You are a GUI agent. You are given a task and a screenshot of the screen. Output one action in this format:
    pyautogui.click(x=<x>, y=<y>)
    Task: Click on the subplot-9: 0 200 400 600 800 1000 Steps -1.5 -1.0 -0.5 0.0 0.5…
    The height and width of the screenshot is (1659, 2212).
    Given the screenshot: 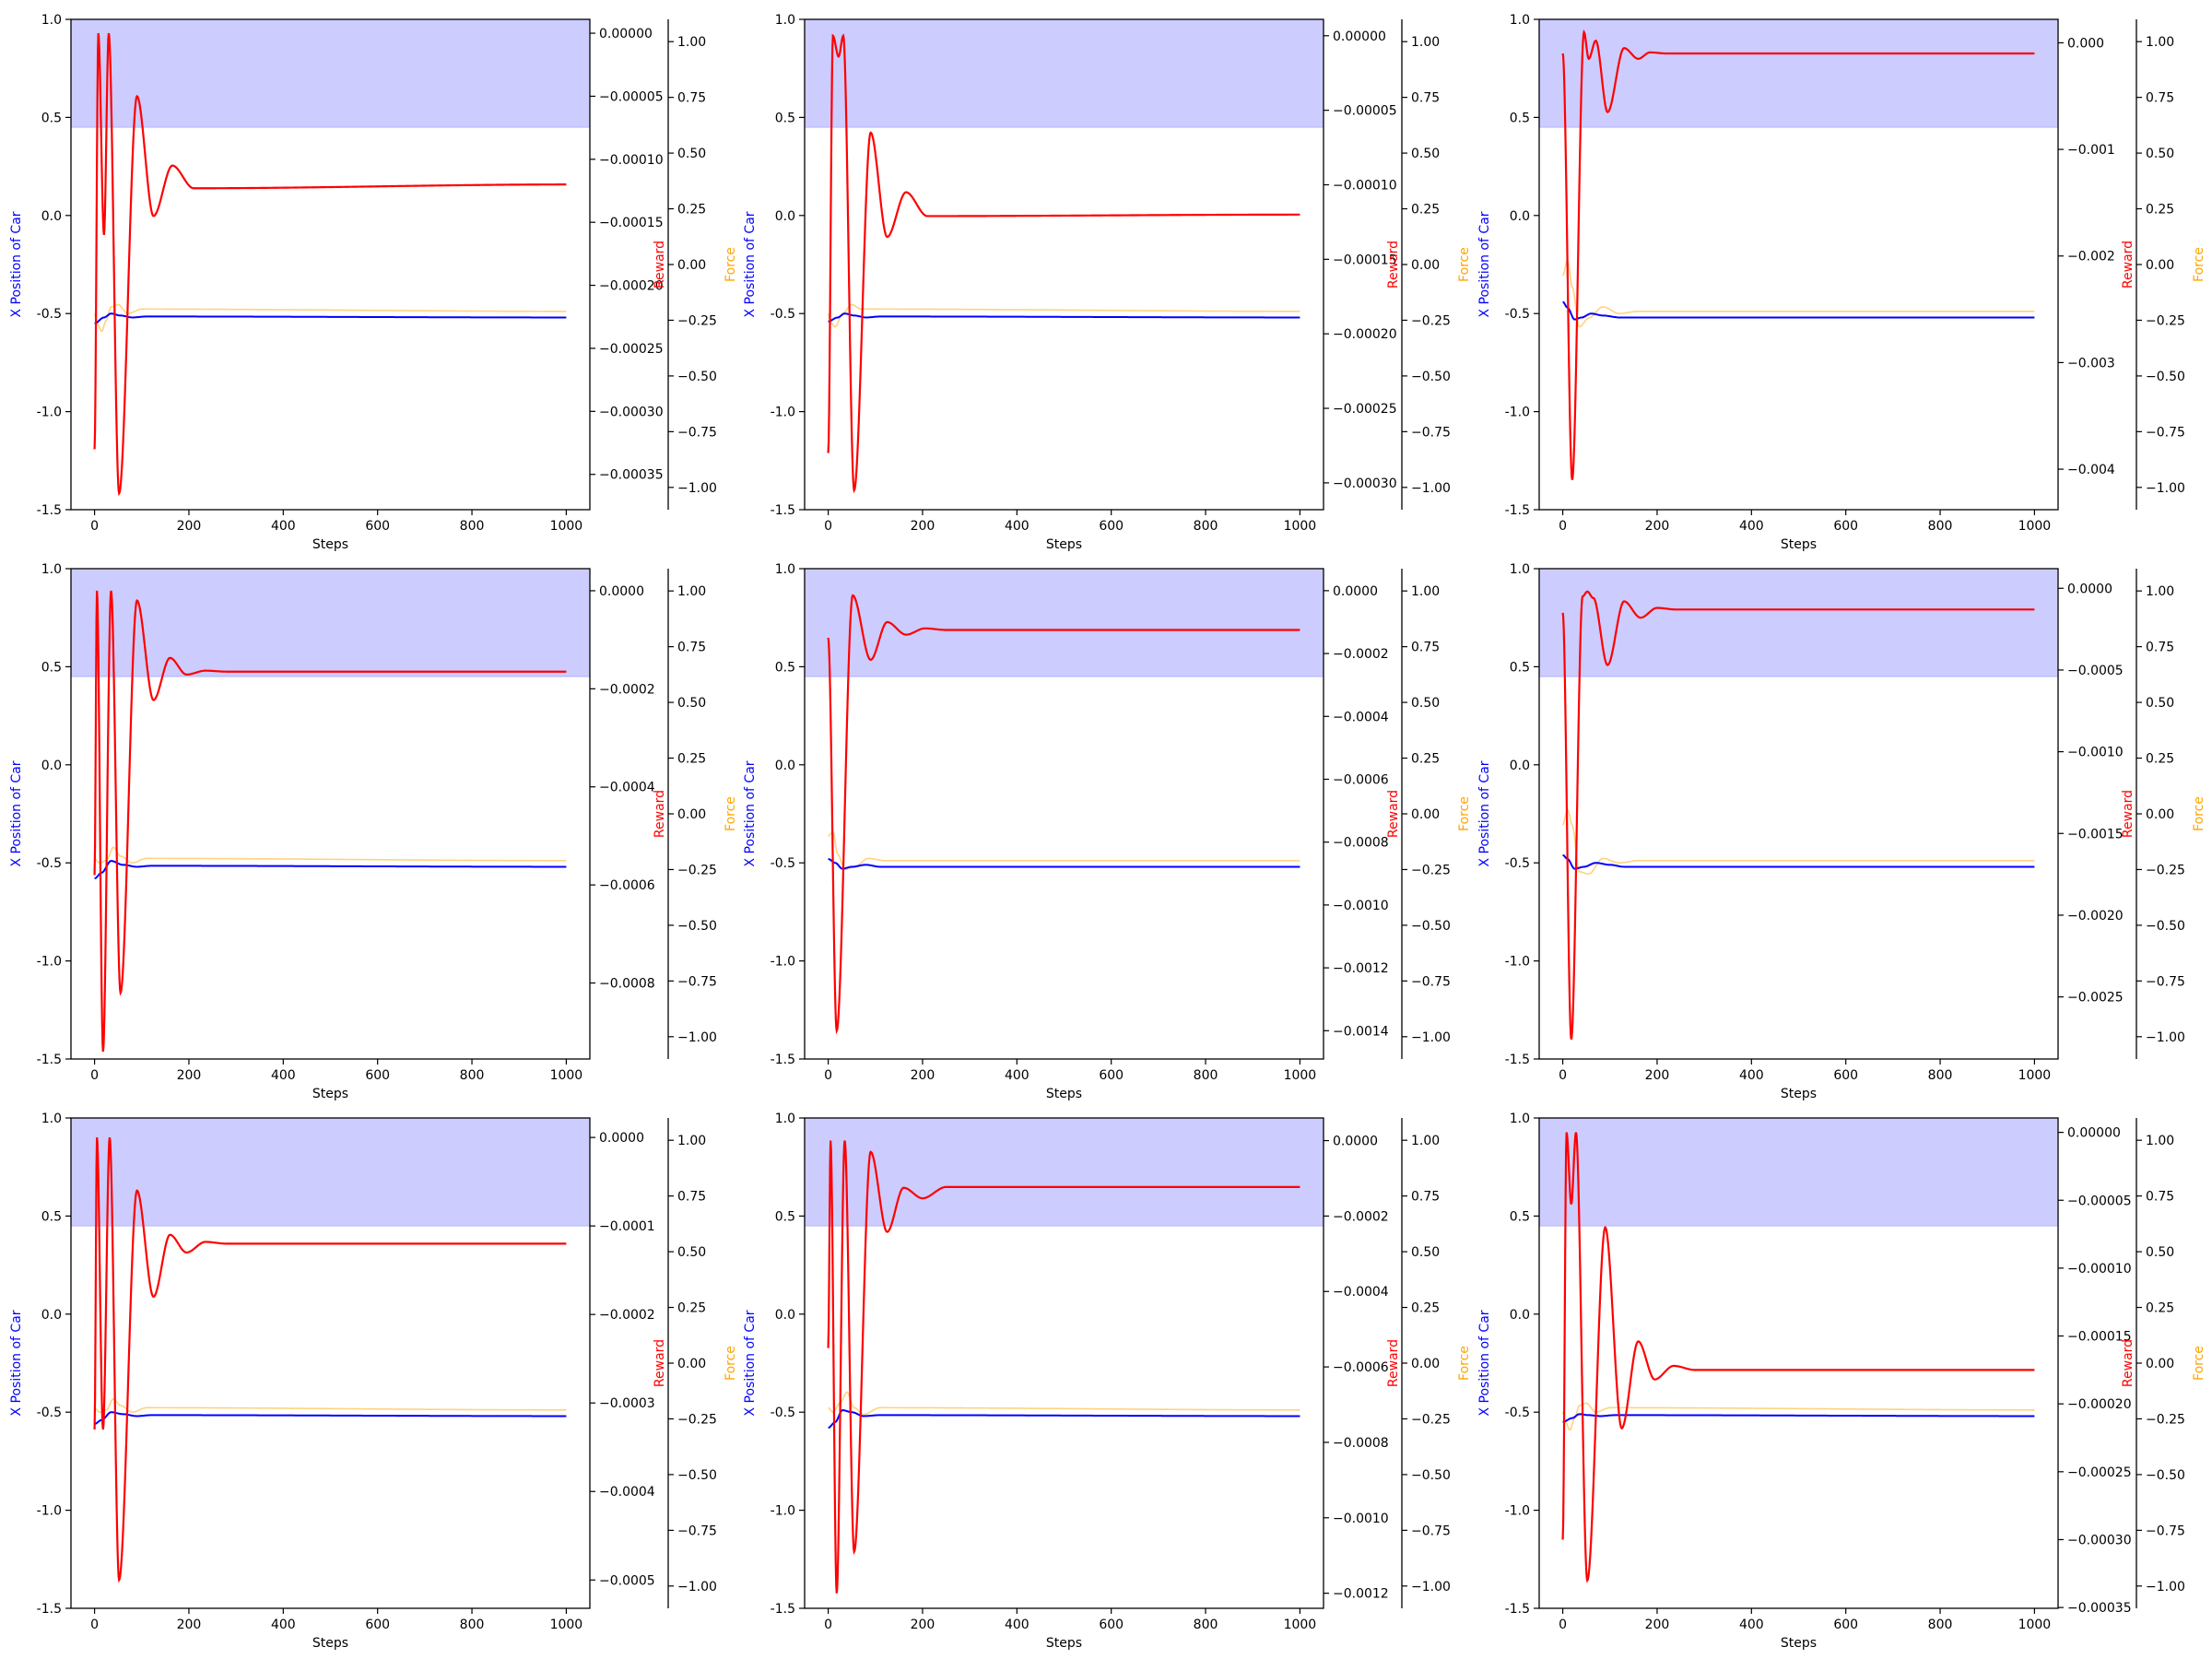 What is the action you would take?
    pyautogui.click(x=1841, y=1381)
    